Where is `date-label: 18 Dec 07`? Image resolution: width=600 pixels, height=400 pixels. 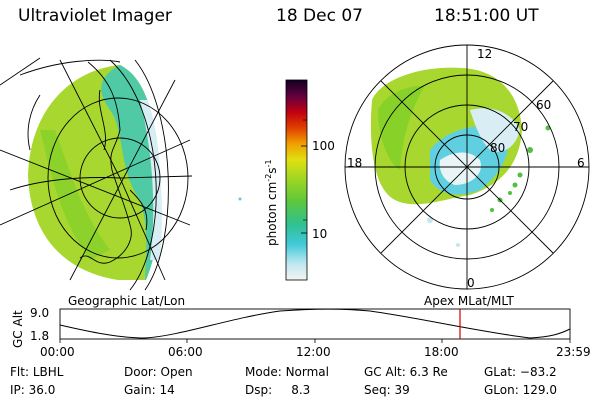
date-label: 18 Dec 07 is located at coordinates (319, 16).